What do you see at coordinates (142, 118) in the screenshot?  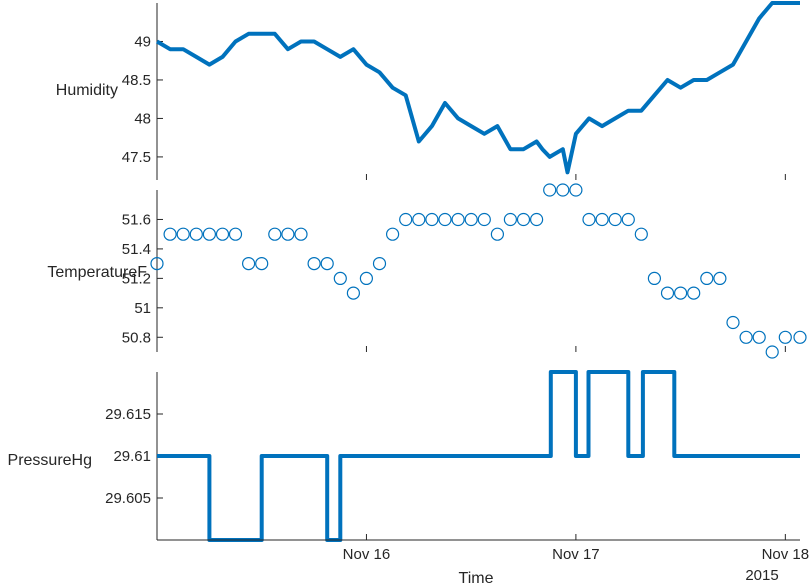 I see `y-tick-label: 48` at bounding box center [142, 118].